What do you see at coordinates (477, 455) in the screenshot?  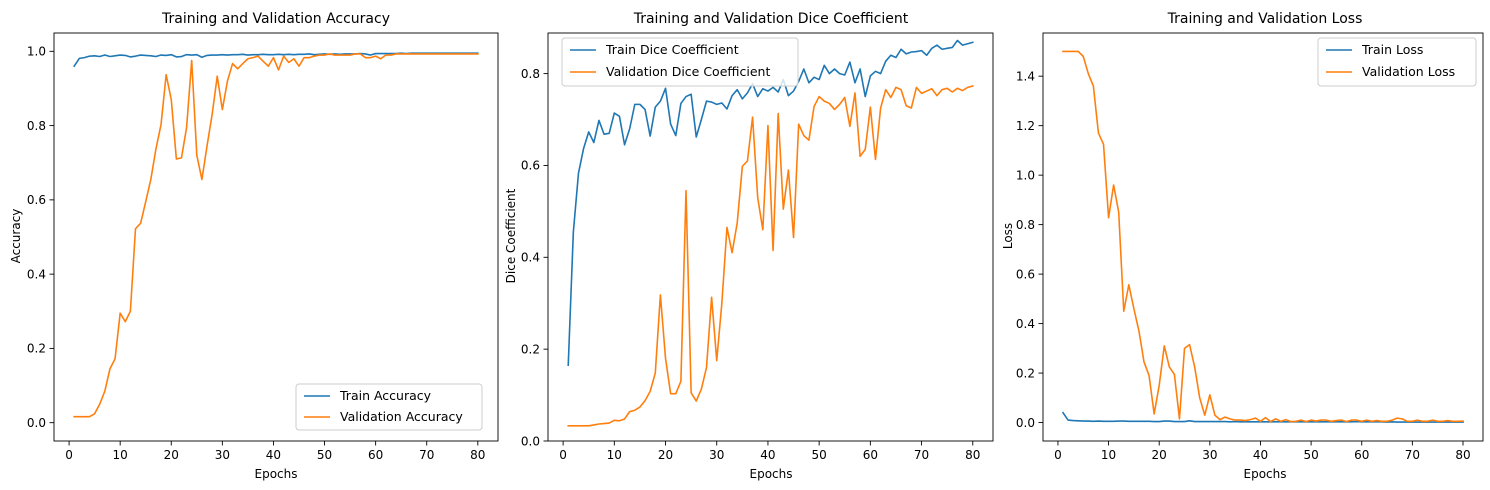 I see `accuracy-x-tick-label: 80` at bounding box center [477, 455].